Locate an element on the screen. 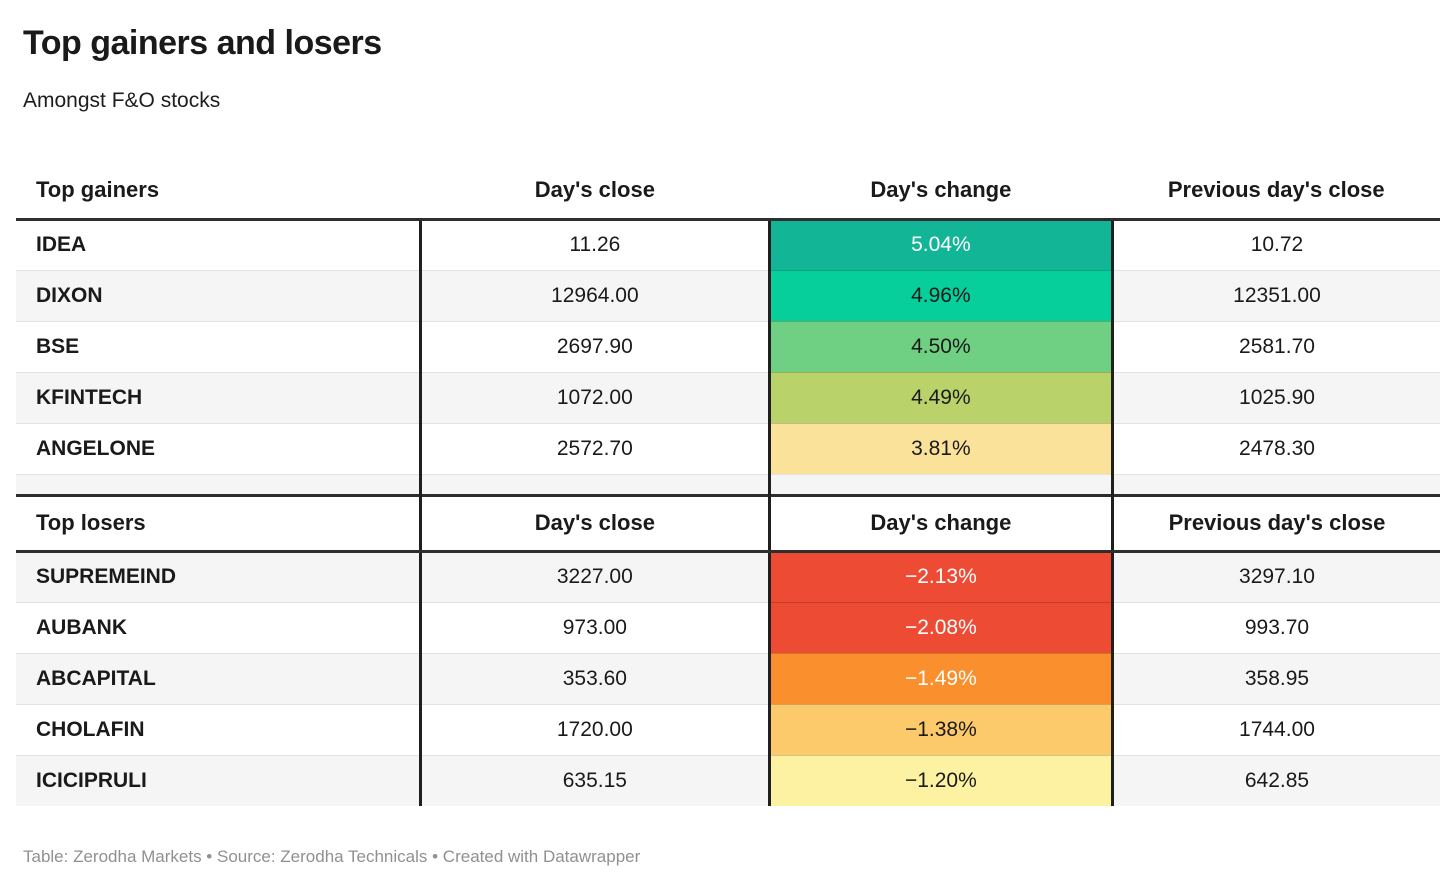  page-title: Top gainers and losers is located at coordinates (202, 43).